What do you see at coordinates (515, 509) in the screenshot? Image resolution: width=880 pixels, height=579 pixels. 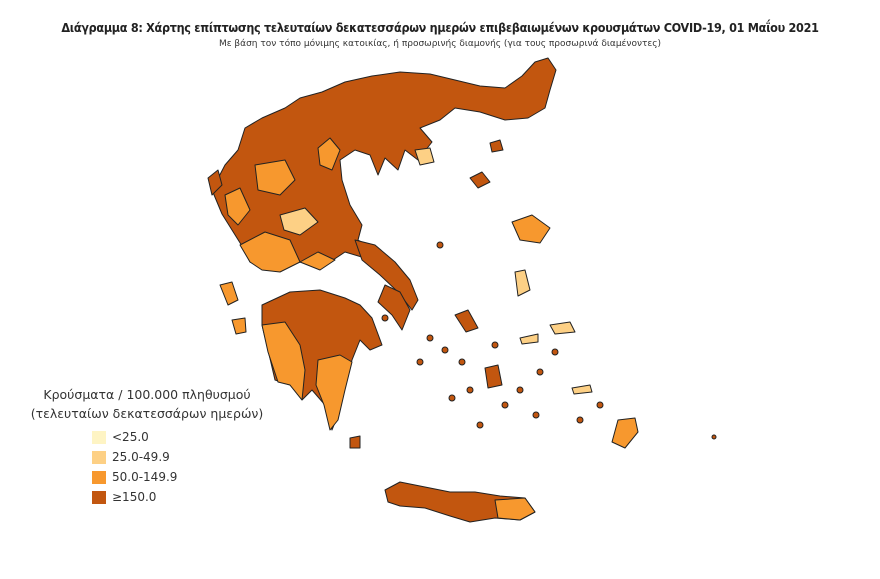 I see `region-lasithi` at bounding box center [515, 509].